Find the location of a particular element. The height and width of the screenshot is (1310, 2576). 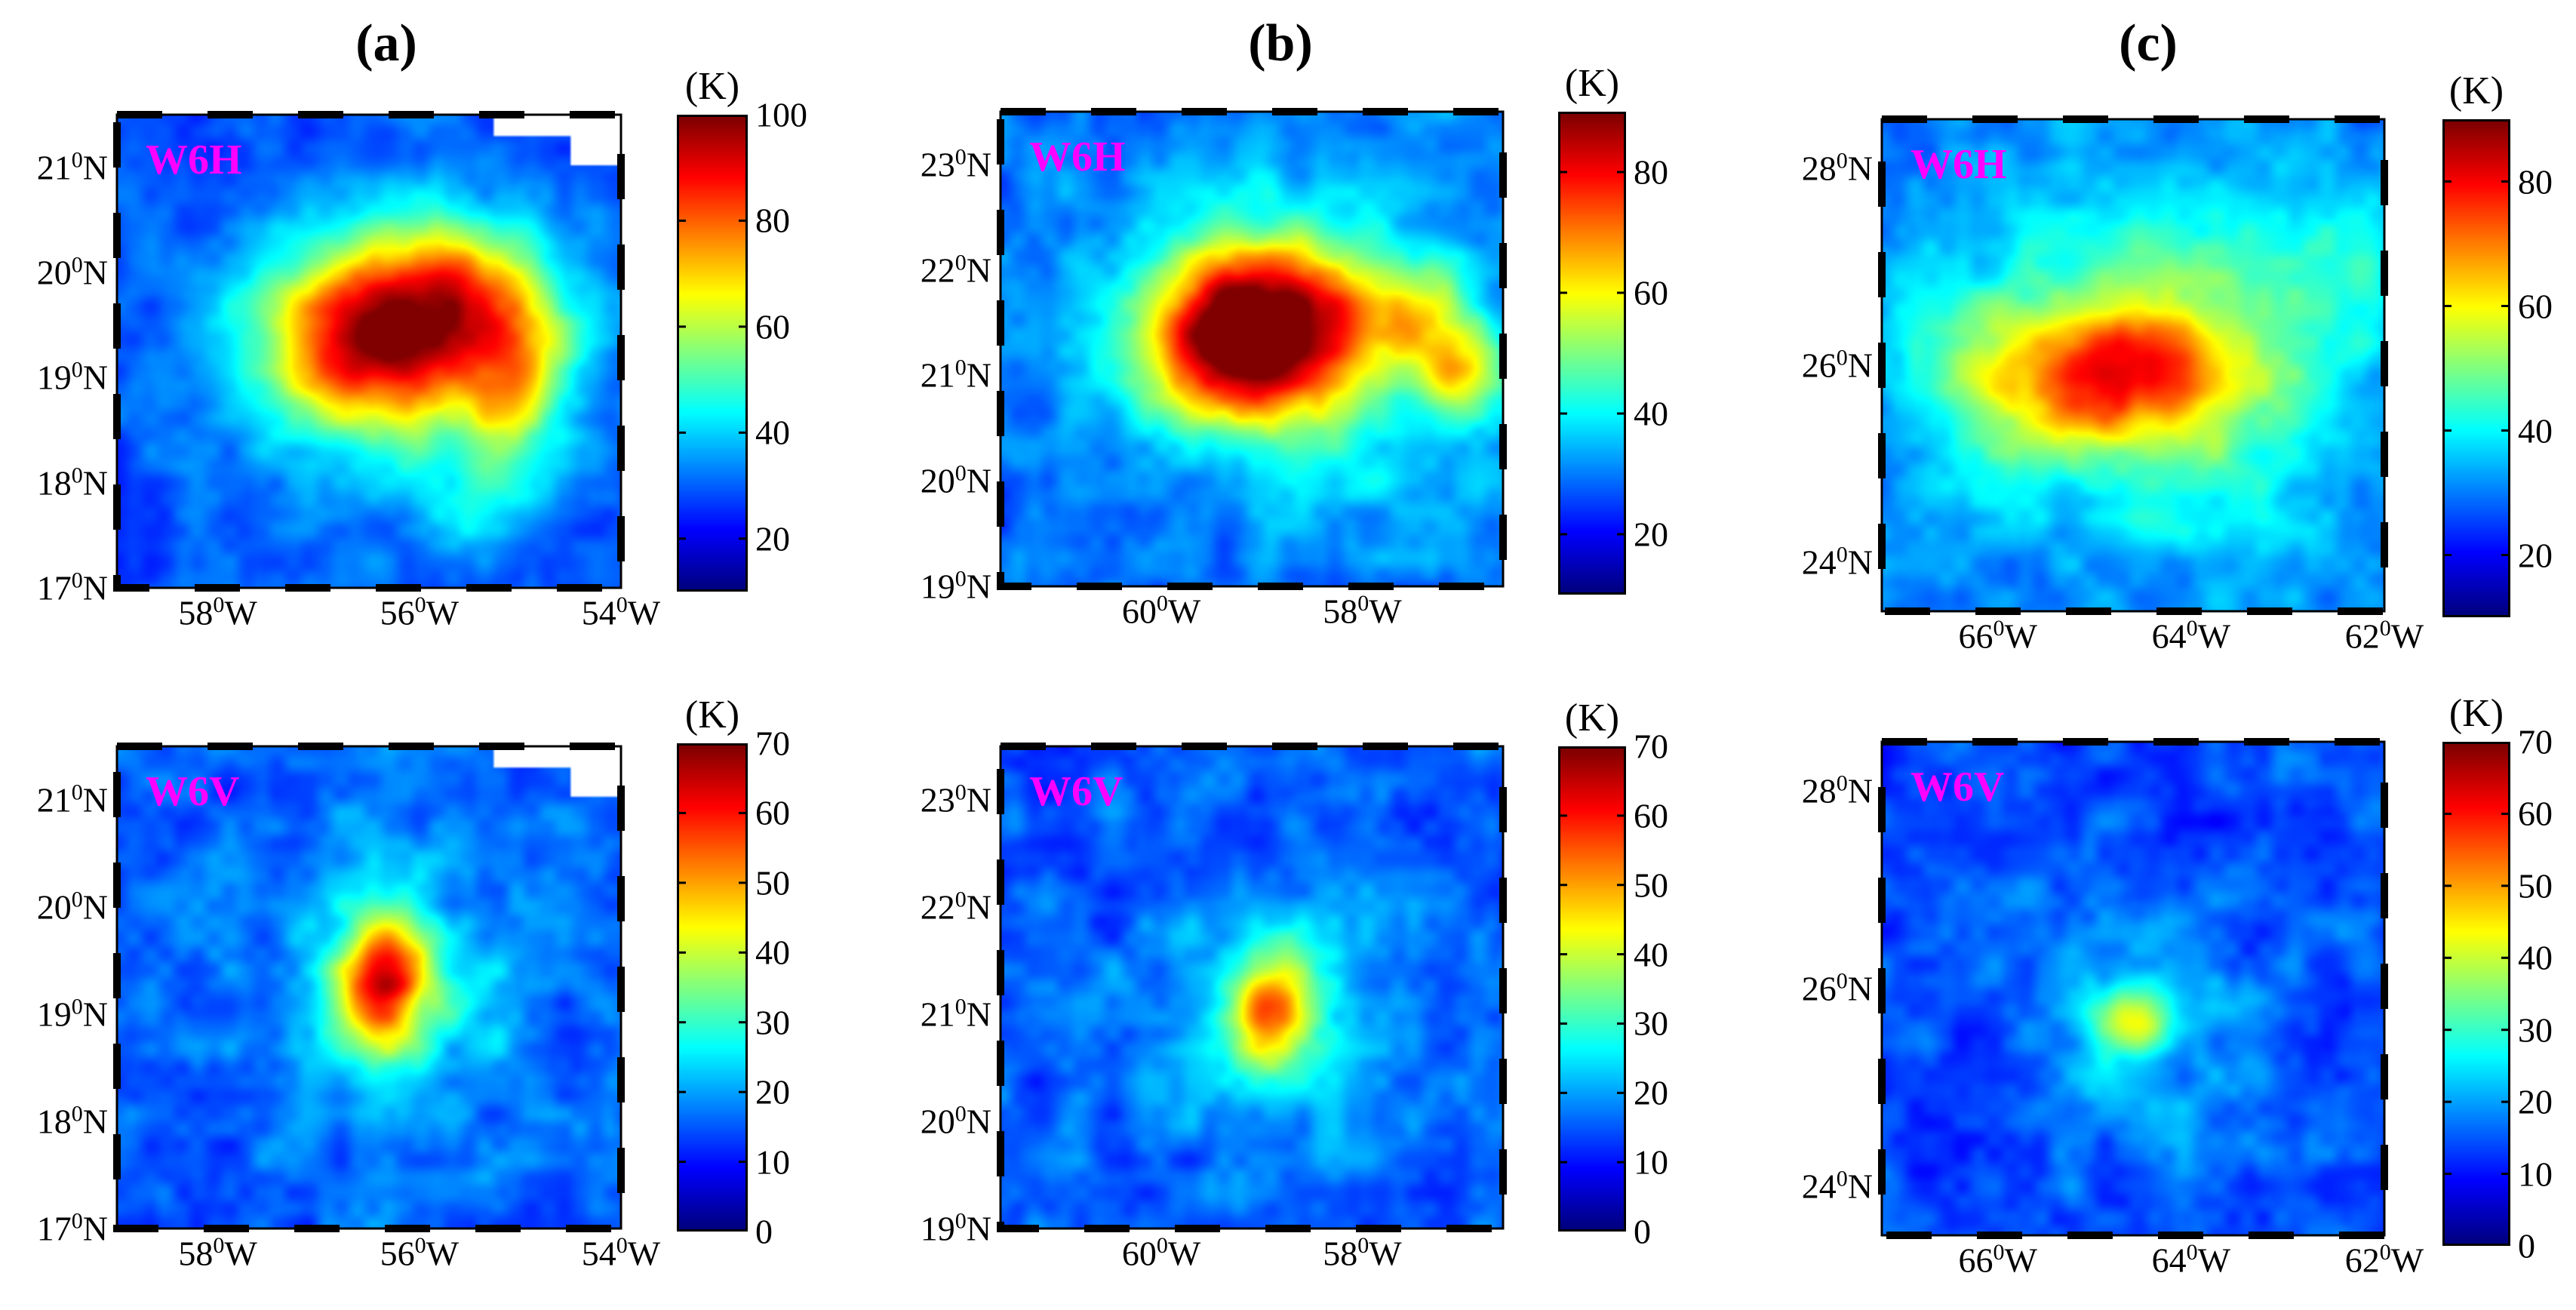

heatmap-b-W6H is located at coordinates (1252, 349).